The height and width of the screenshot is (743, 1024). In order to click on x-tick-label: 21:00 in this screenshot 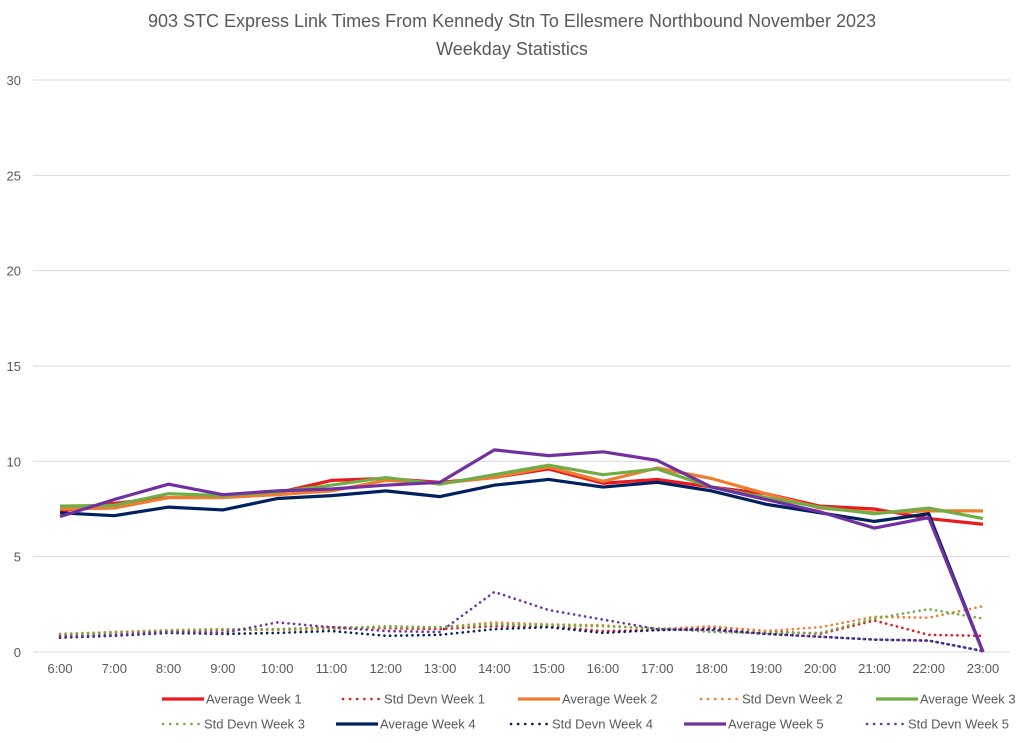, I will do `click(874, 668)`.